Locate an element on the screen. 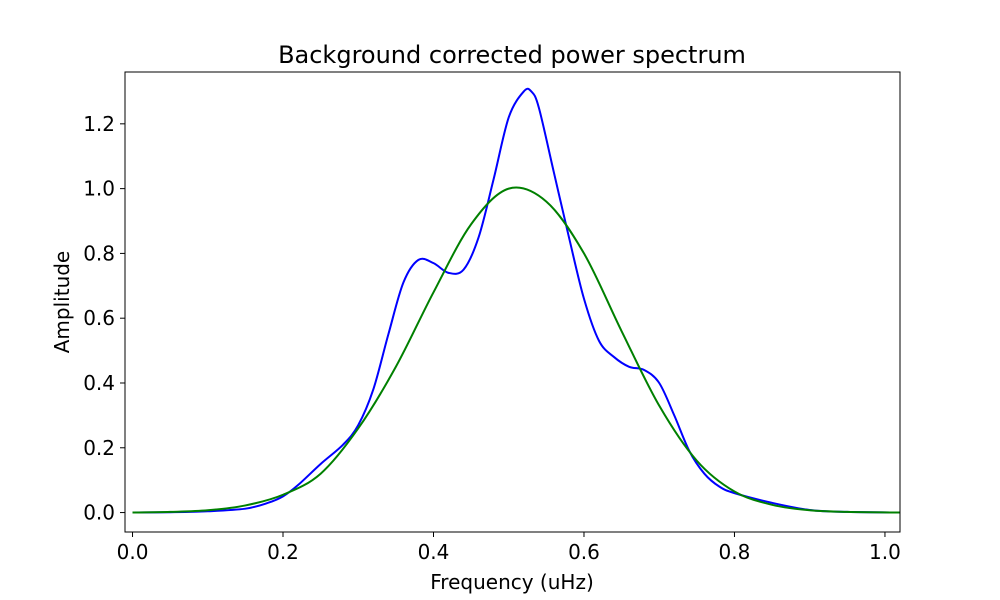  y-tick-label: 1.0 is located at coordinates (99, 189).